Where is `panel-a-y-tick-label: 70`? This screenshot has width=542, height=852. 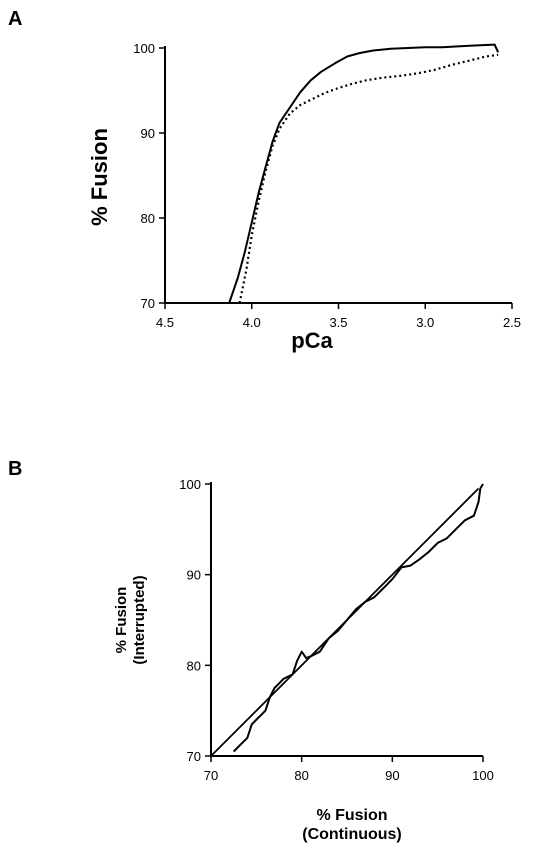 panel-a-y-tick-label: 70 is located at coordinates (148, 303).